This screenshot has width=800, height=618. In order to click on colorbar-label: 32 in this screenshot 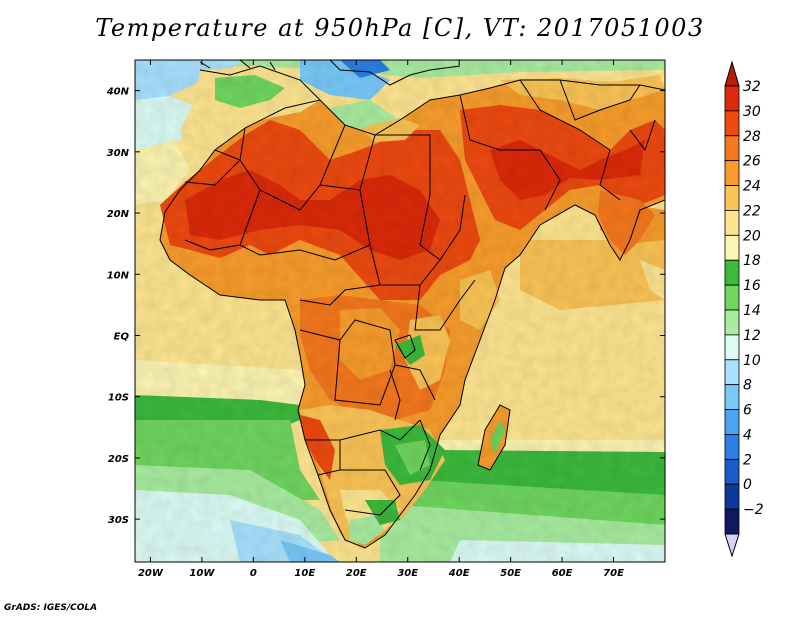, I will do `click(752, 87)`.